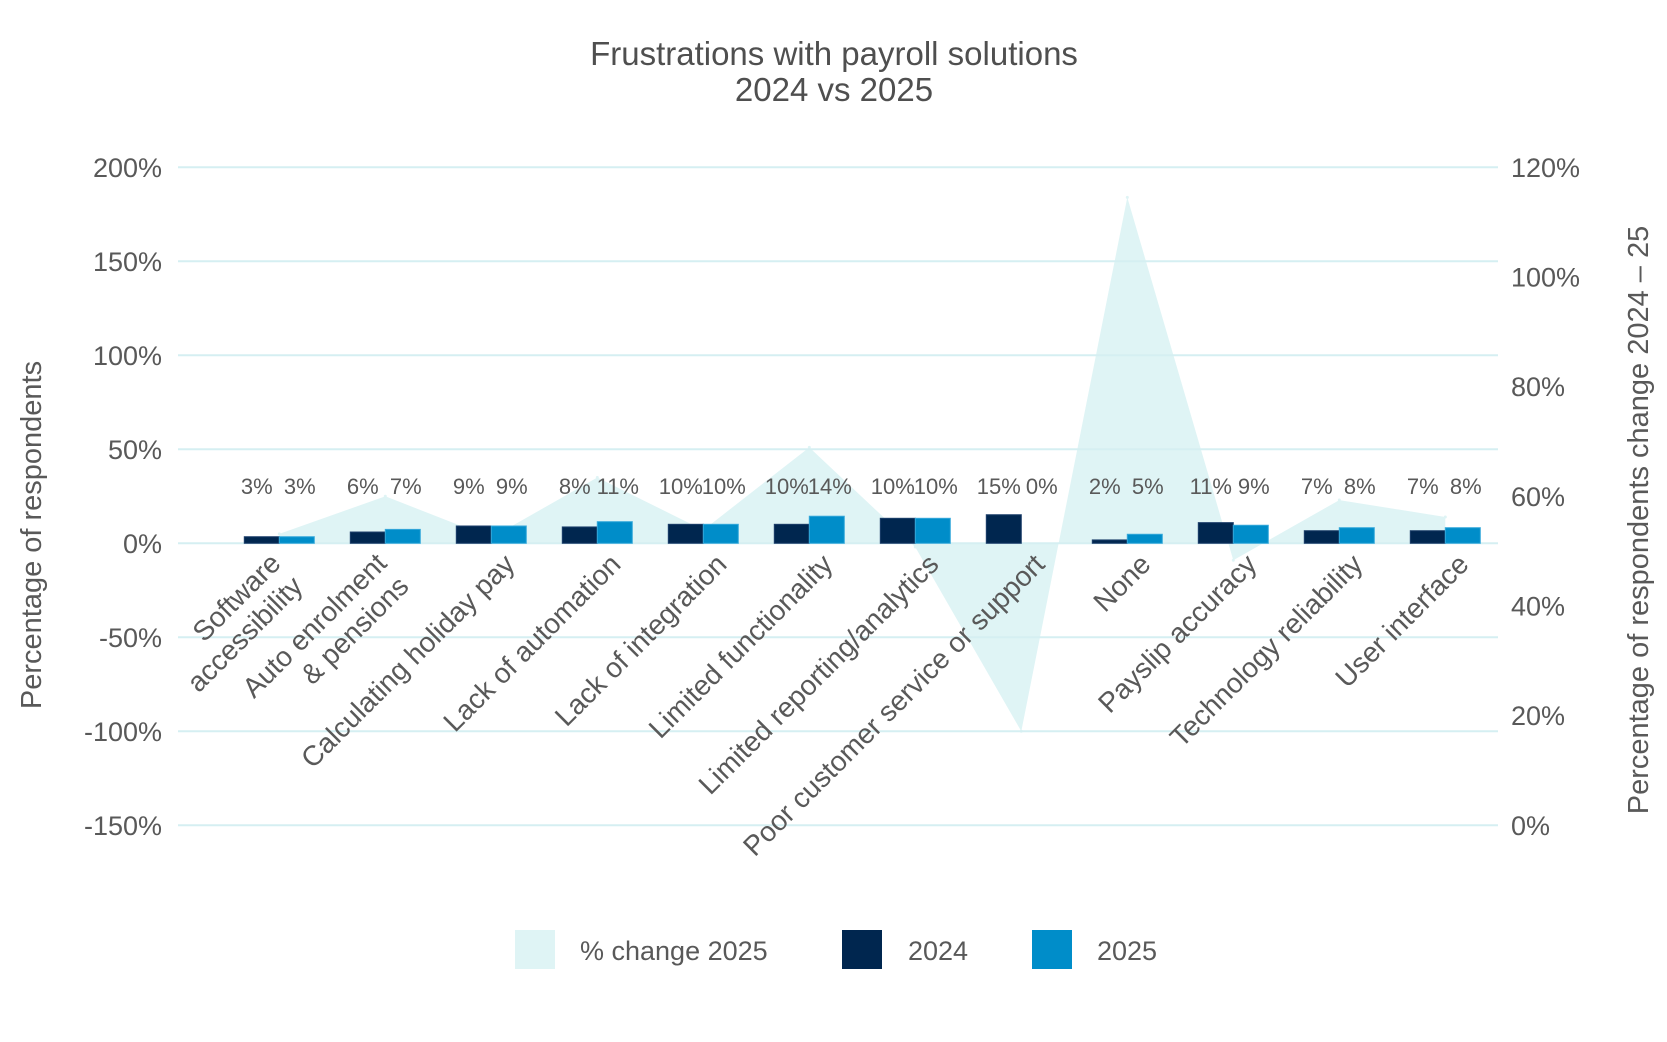 This screenshot has height=1042, width=1667. I want to click on data-label: 0%, so click(1042, 486).